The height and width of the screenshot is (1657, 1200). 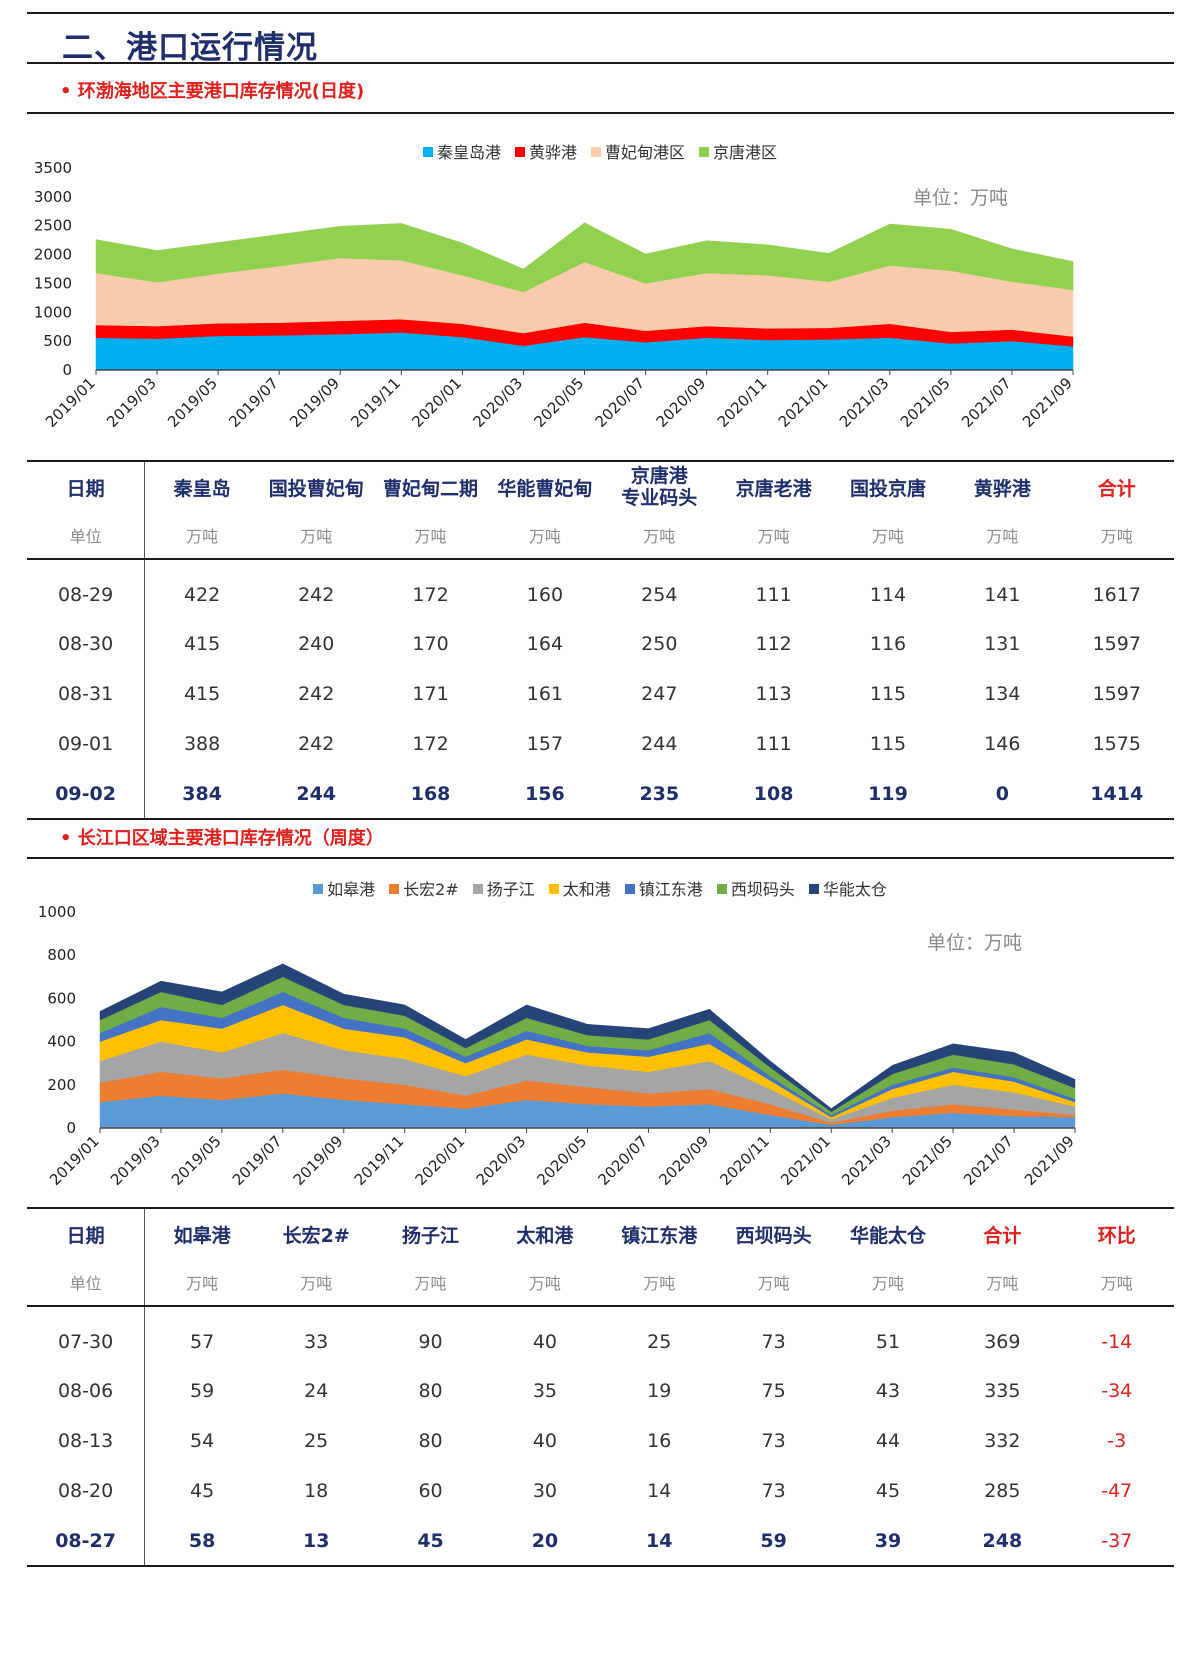 What do you see at coordinates (1116, 594) in the screenshot?
I see `table1-cell: 1617` at bounding box center [1116, 594].